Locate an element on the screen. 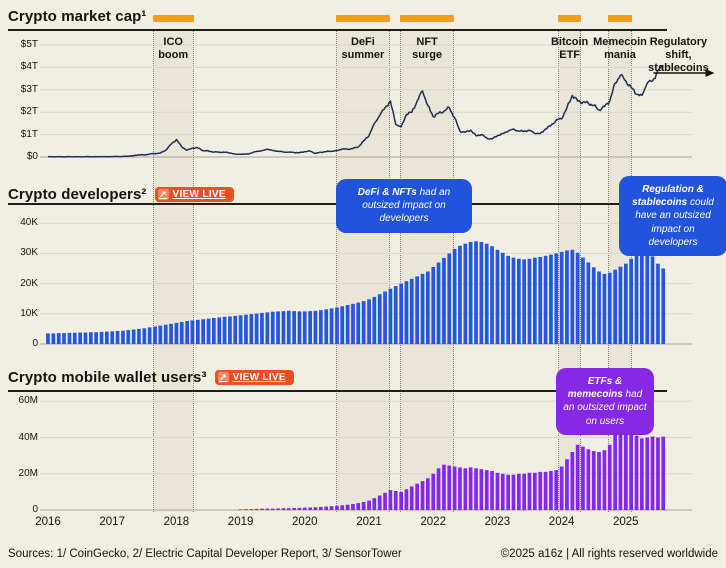 The height and width of the screenshot is (568, 726). section-title-market-cap: Crypto market cap¹ is located at coordinates (77, 16).